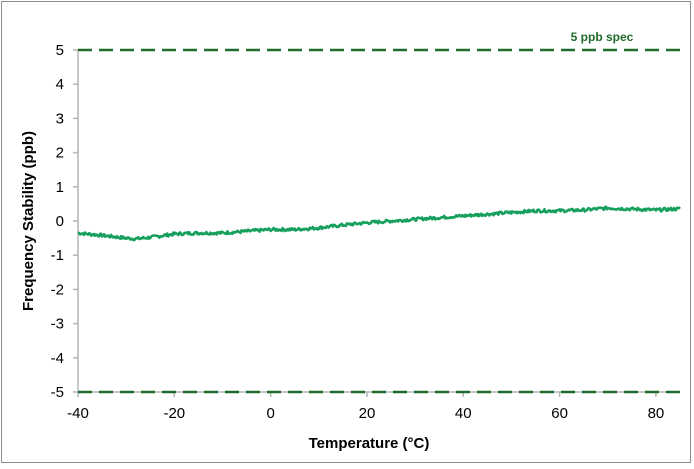  What do you see at coordinates (270, 413) in the screenshot?
I see `x-tick-label: 0` at bounding box center [270, 413].